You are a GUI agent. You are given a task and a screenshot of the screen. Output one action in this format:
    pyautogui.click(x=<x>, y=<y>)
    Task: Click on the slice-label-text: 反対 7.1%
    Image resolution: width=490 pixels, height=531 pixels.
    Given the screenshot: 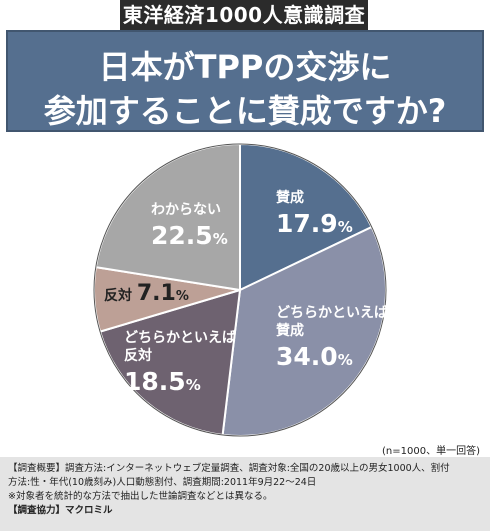 What is the action you would take?
    pyautogui.click(x=146, y=293)
    